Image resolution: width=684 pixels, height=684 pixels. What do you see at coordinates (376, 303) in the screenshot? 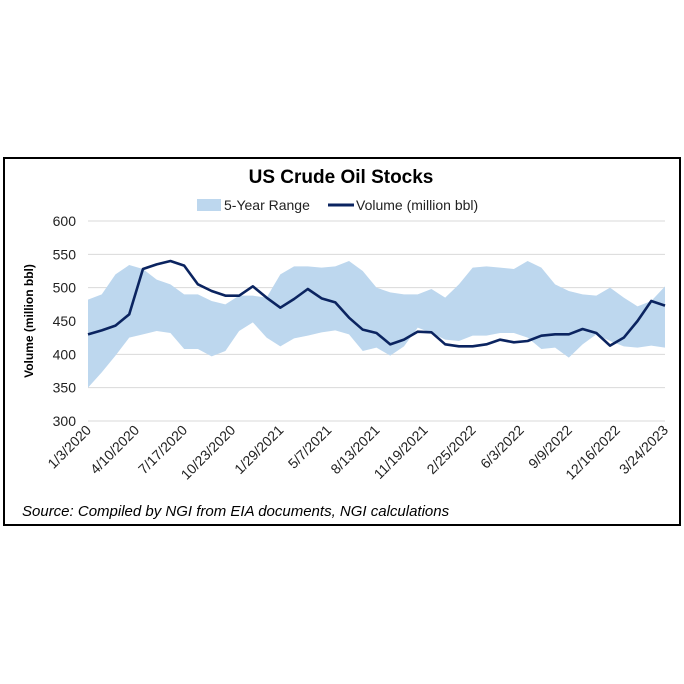
I see `volume-line` at bounding box center [376, 303].